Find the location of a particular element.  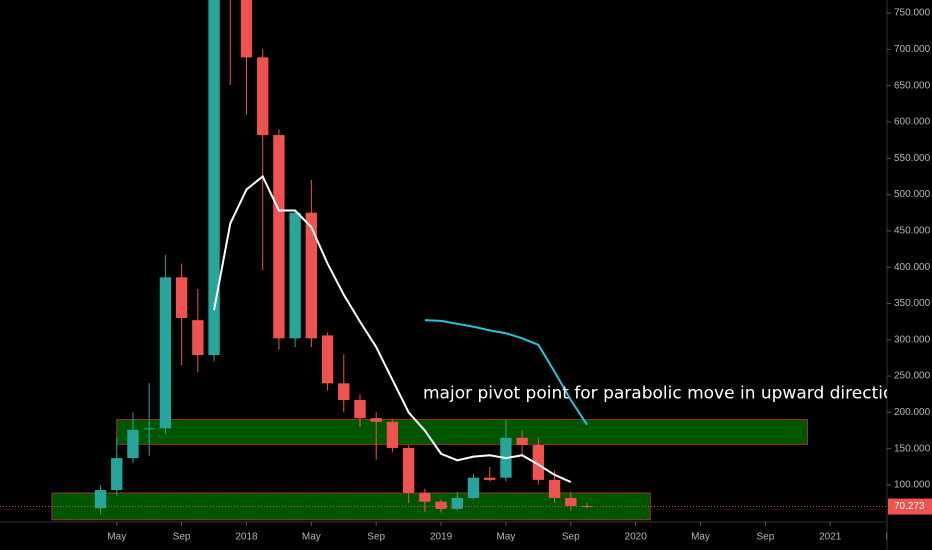

x-tick-label: 2018 is located at coordinates (246, 537).